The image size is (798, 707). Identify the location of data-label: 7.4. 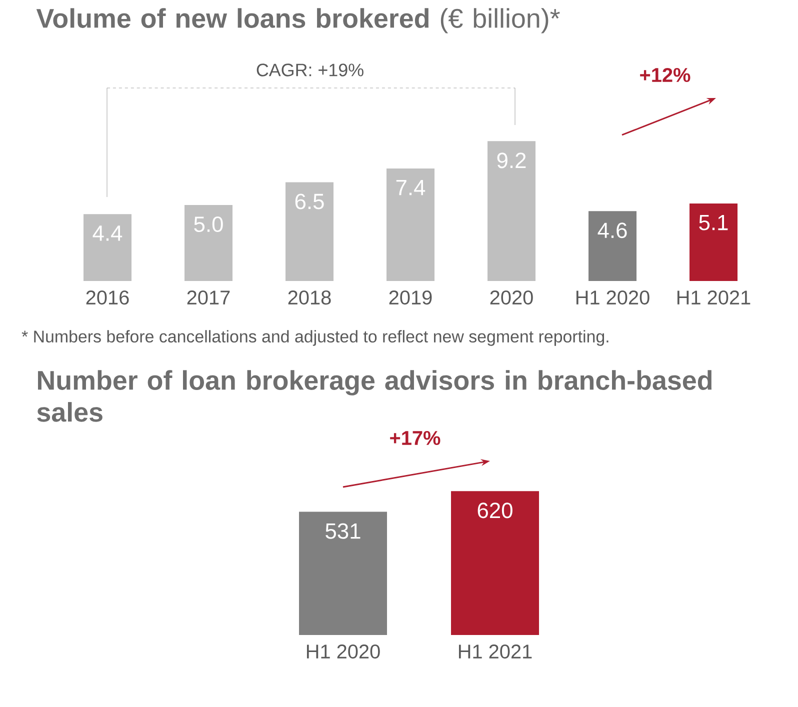
(411, 188).